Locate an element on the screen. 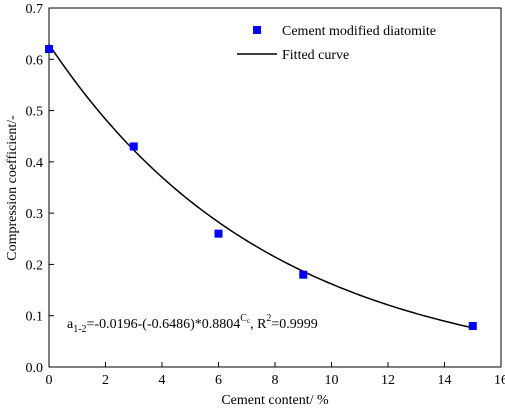 The width and height of the screenshot is (505, 414). y-tick-label: 0.4 is located at coordinates (35, 163).